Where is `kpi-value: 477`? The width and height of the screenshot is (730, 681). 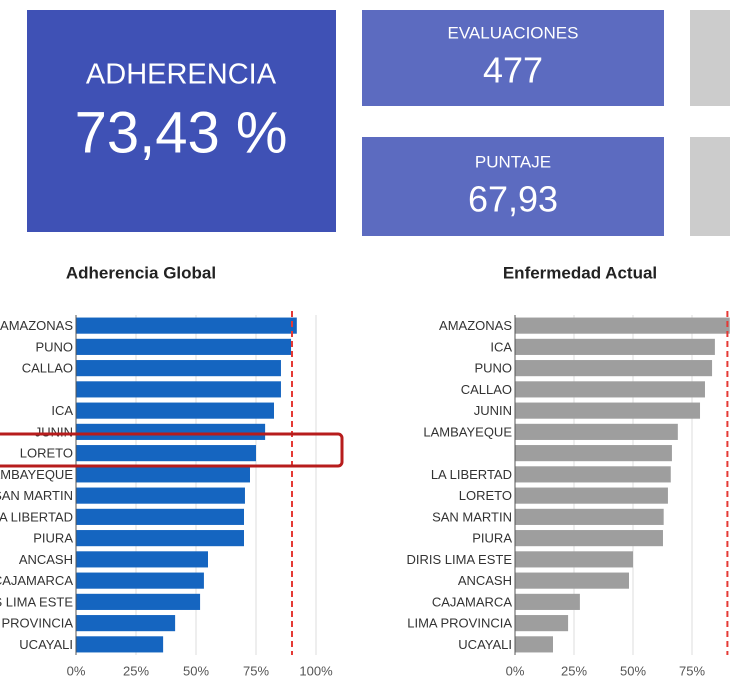
kpi-value: 477 is located at coordinates (513, 70).